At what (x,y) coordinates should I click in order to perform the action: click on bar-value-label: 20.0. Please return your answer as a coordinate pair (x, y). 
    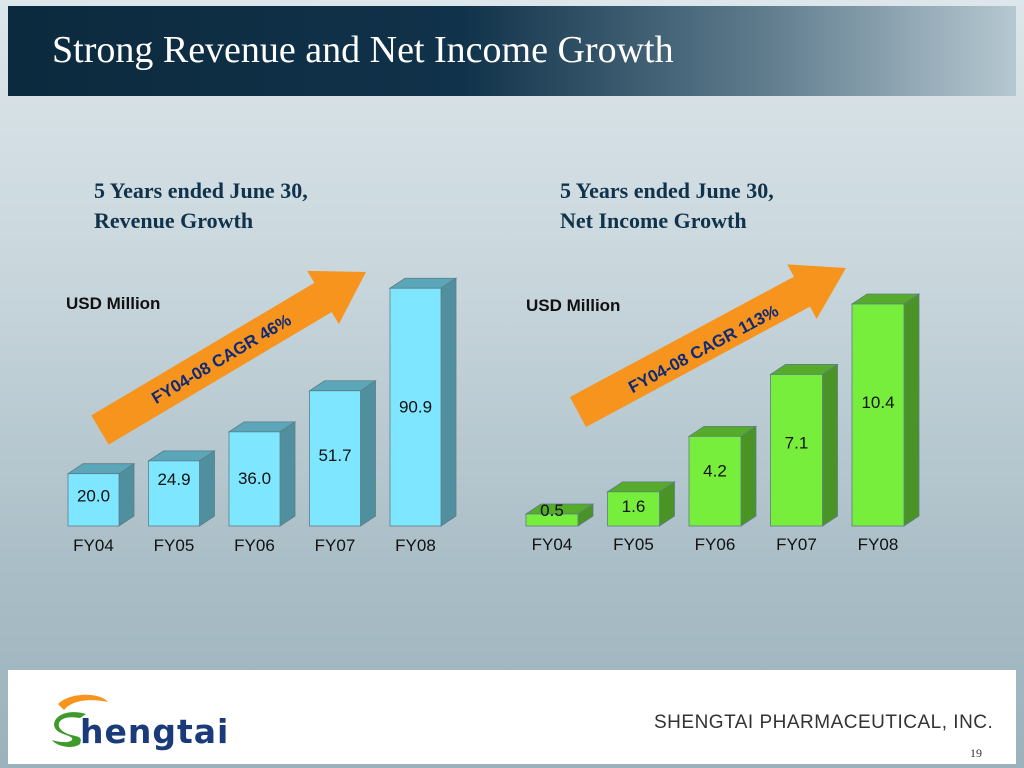
    Looking at the image, I should click on (93, 496).